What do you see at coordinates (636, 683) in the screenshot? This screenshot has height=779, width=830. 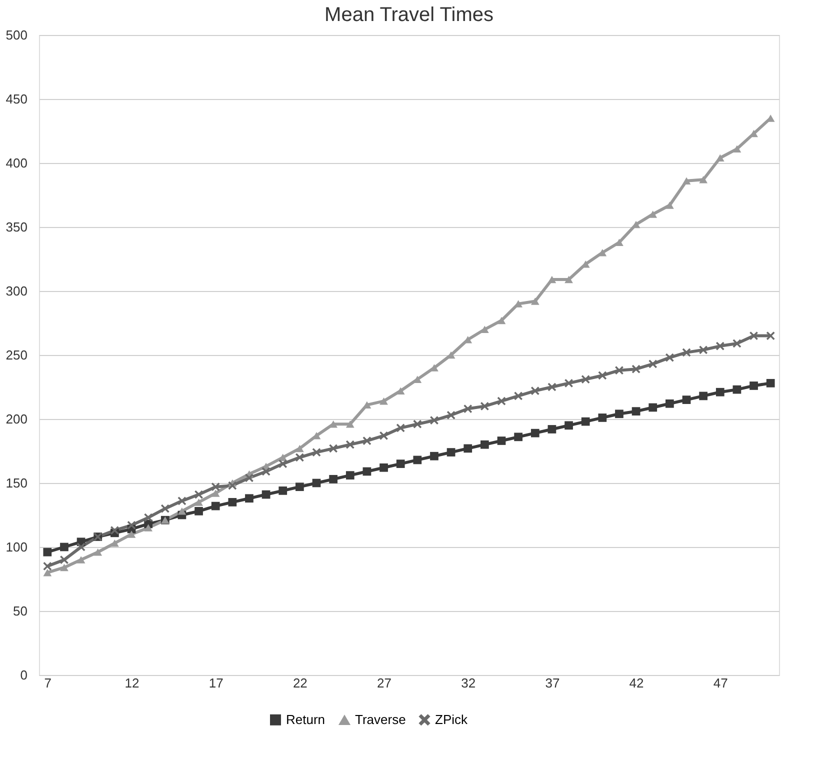 I see `x-tick-label: 42` at bounding box center [636, 683].